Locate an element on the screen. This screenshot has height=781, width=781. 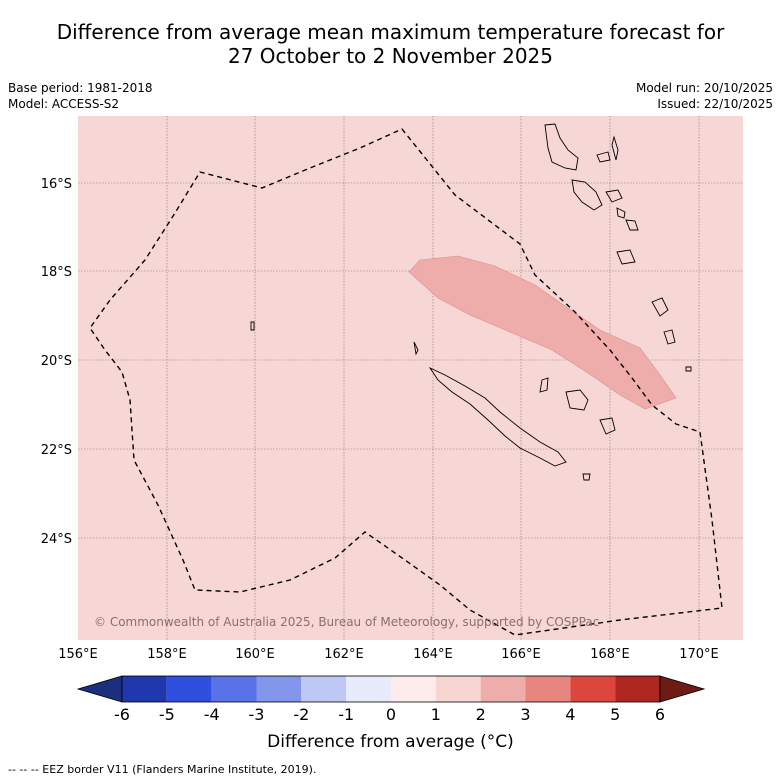
colorbar-extend-low is located at coordinates (99, 689).